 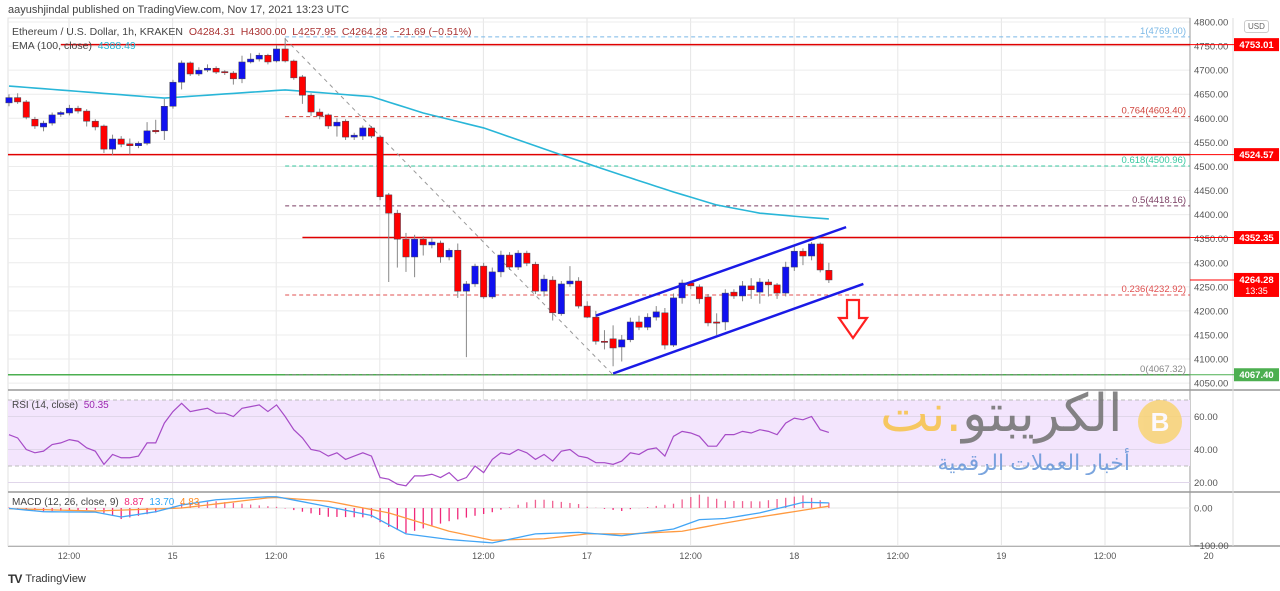 What do you see at coordinates (52, 46) in the screenshot?
I see `ema-label: EMA (100, close)` at bounding box center [52, 46].